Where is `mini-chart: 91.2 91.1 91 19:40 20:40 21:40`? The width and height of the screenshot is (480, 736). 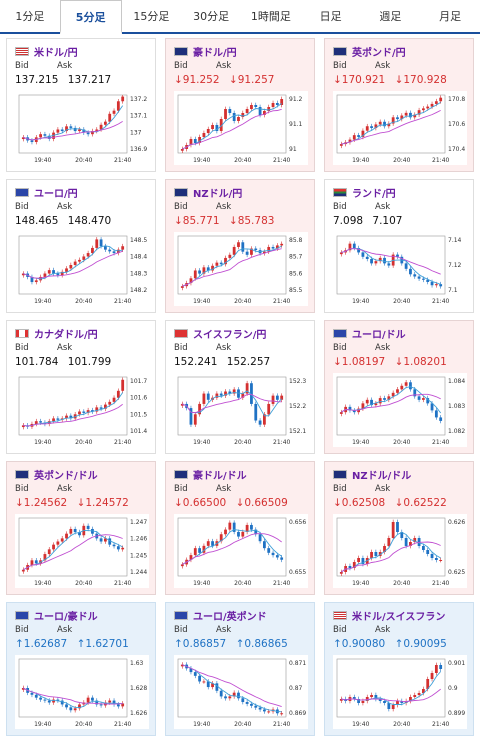
mini-chart: 91.2 91.1 91 19:40 20:40 21:40 is located at coordinates (241, 128).